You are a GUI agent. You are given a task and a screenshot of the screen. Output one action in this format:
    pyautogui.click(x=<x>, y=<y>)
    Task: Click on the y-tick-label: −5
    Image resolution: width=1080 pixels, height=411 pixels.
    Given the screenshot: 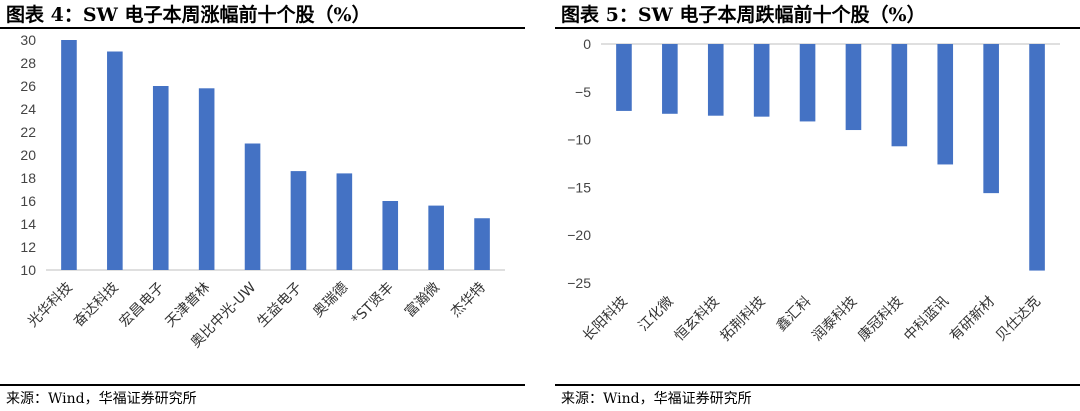 What is the action you would take?
    pyautogui.click(x=583, y=92)
    